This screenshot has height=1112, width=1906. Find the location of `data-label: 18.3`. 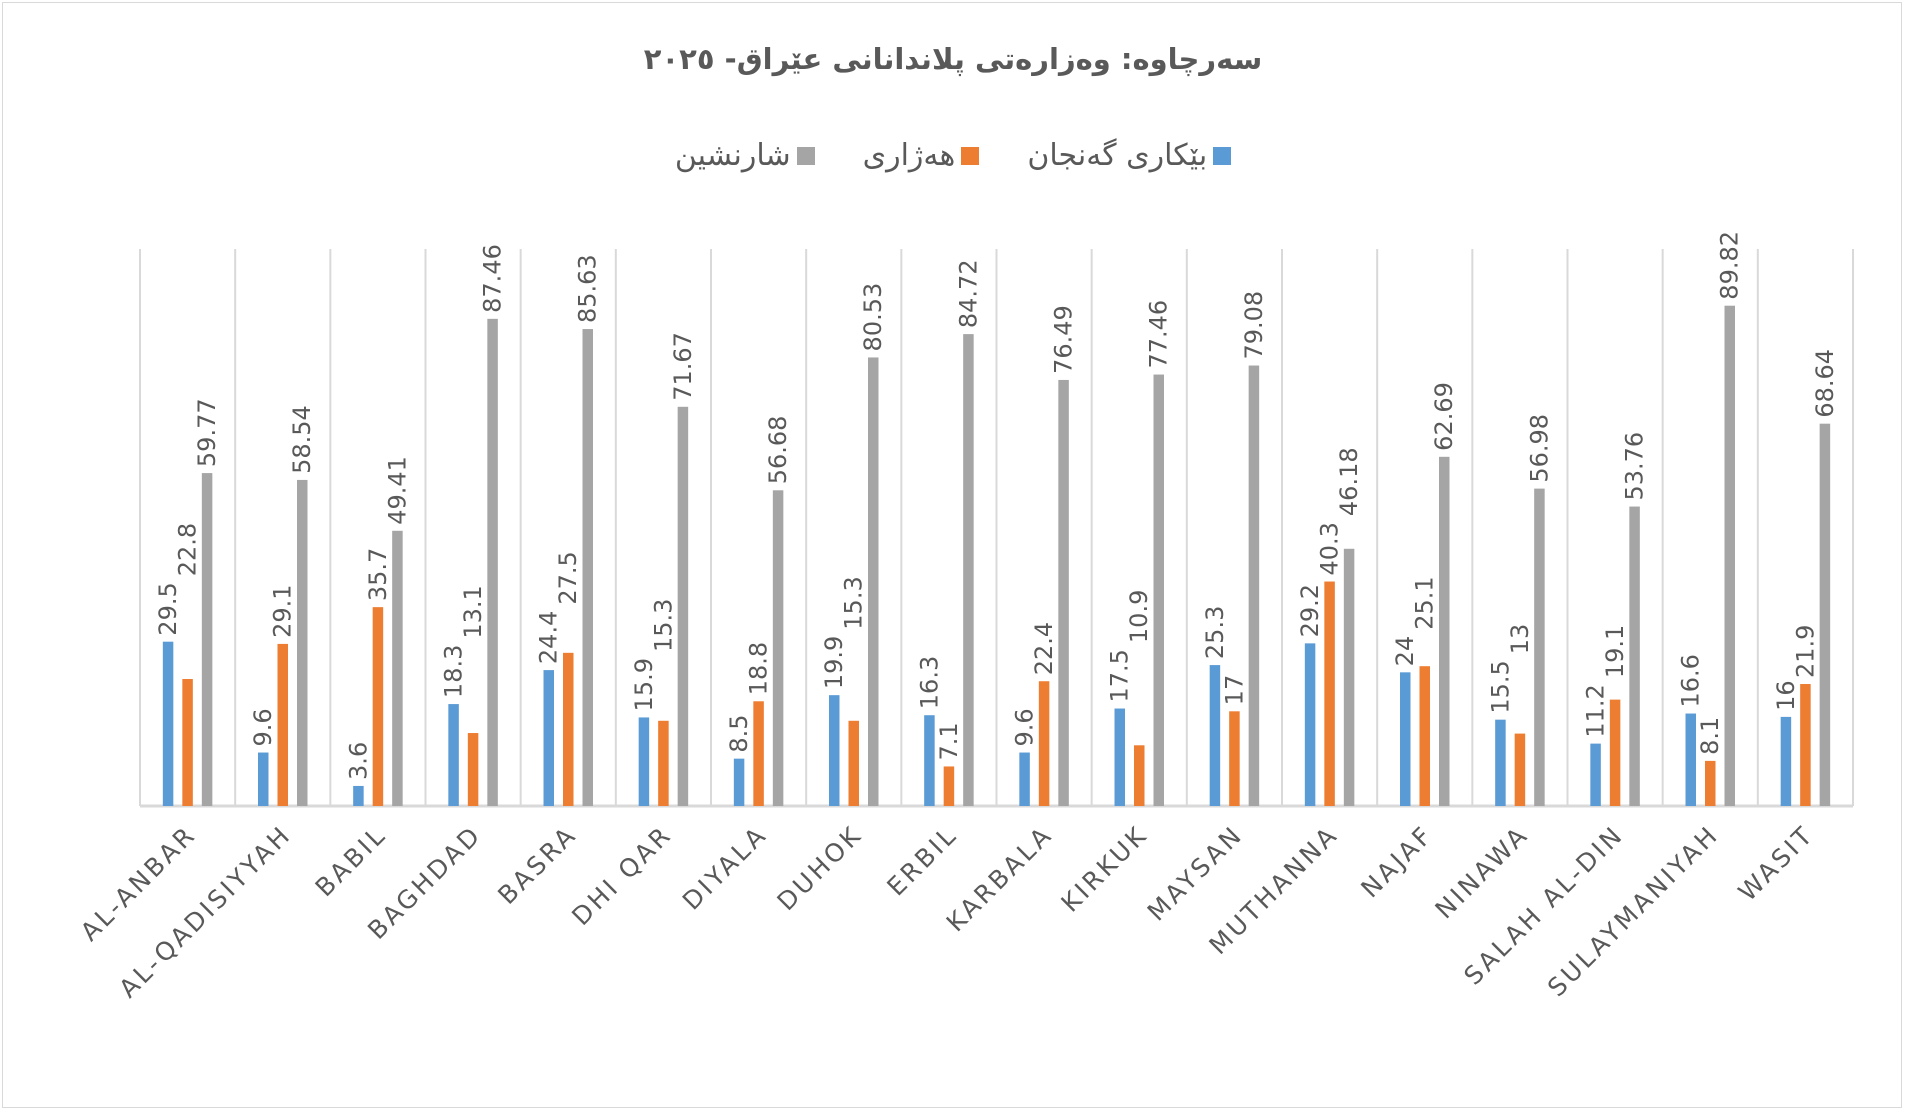

data-label: 18.3 is located at coordinates (454, 671).